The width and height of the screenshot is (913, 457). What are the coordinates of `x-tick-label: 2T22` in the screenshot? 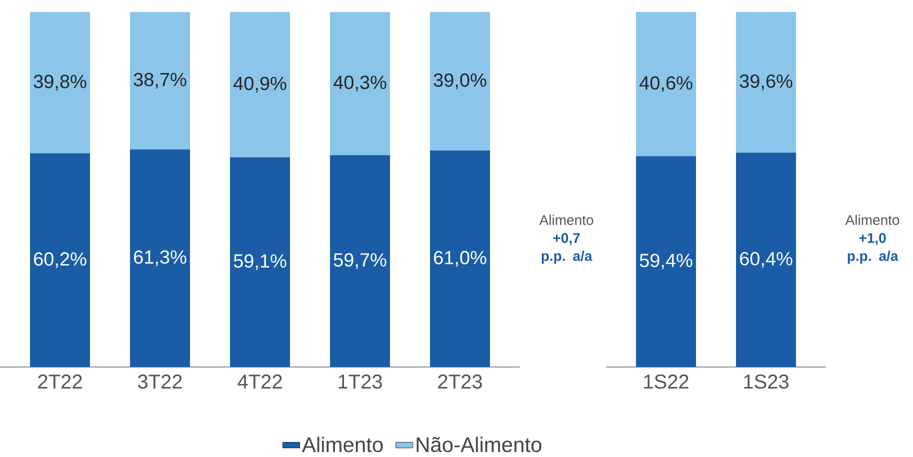 It's located at (60, 381).